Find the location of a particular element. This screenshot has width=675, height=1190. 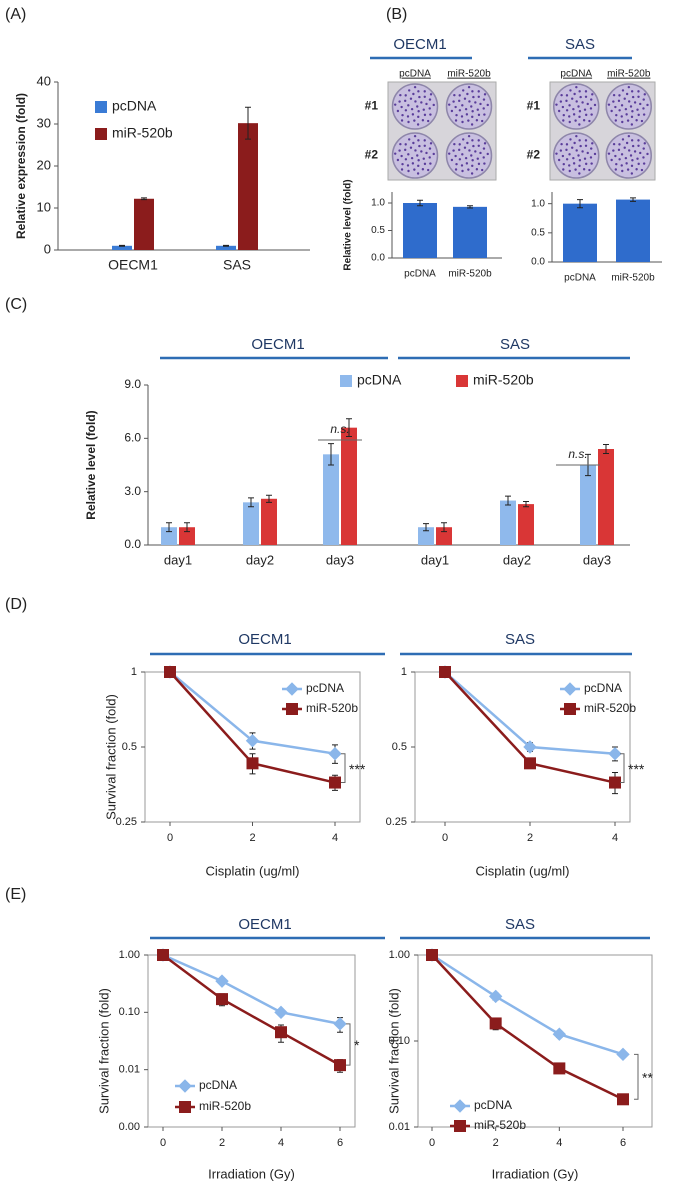

colony-well is located at coordinates (576, 155).